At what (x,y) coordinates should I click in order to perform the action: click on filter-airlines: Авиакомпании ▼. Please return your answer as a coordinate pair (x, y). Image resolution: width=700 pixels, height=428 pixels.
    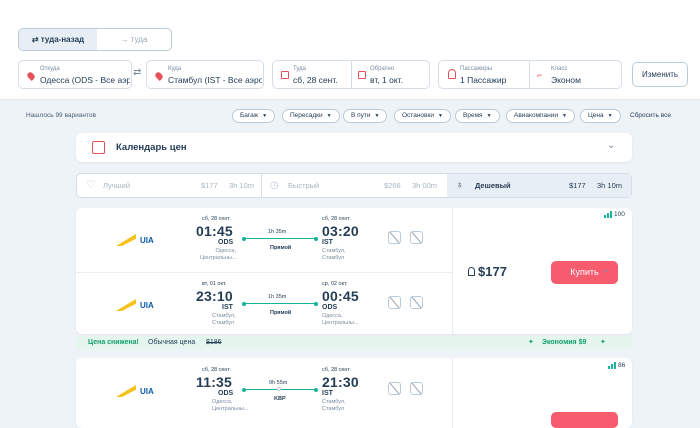
    Looking at the image, I should click on (540, 116).